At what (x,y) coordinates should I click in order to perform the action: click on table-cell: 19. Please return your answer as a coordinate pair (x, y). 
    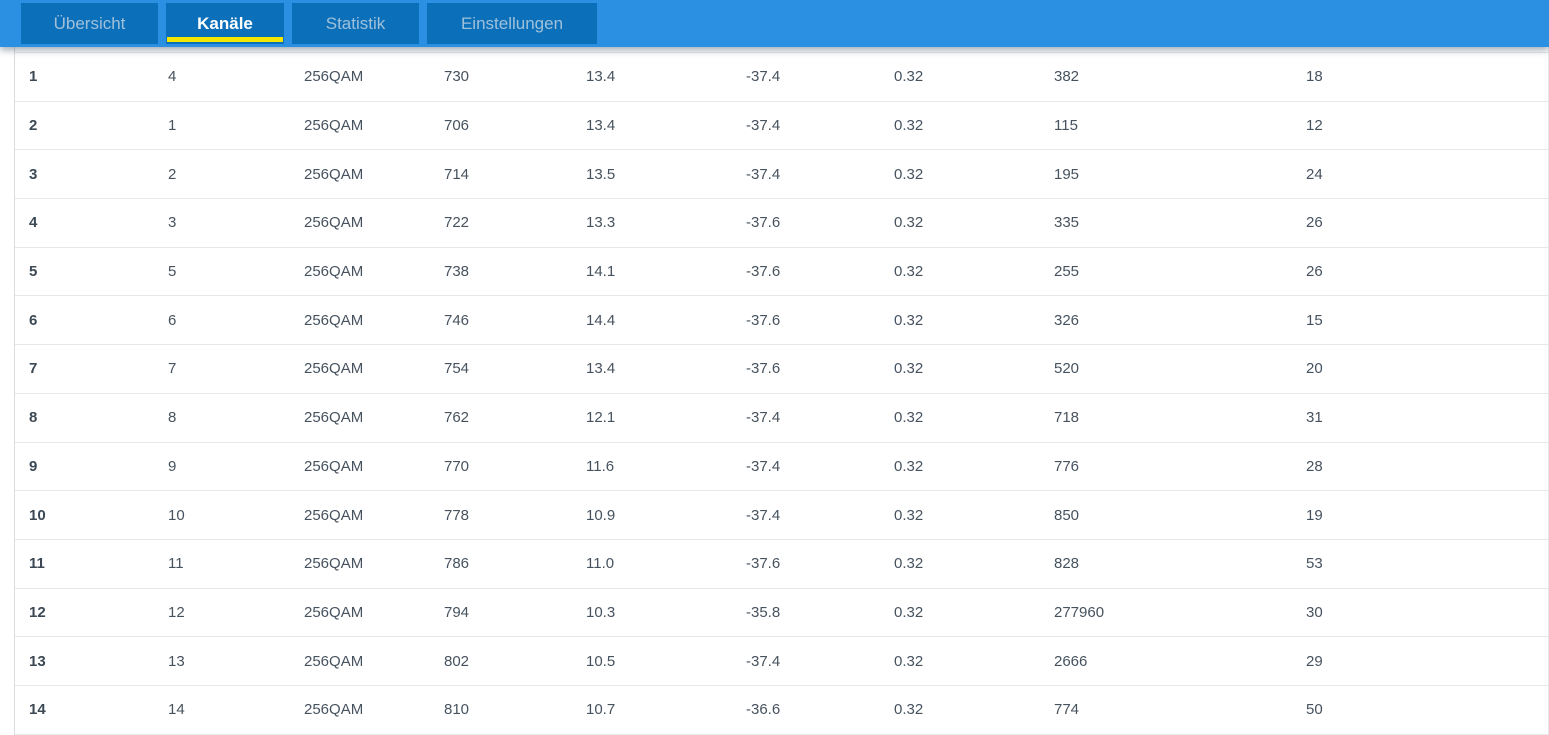
    Looking at the image, I should click on (1420, 515).